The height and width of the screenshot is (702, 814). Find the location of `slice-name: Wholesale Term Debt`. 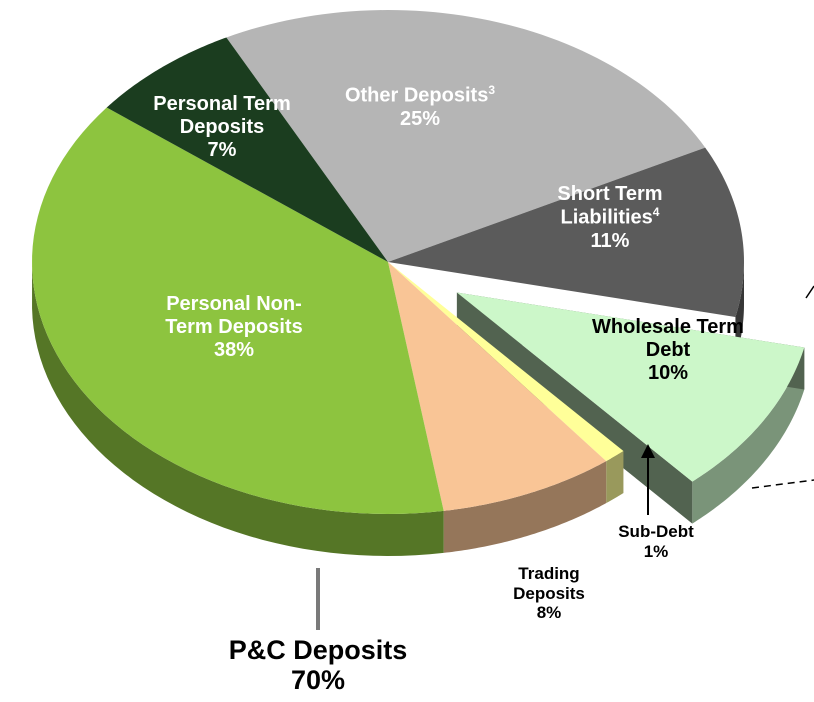

slice-name: Wholesale Term Debt is located at coordinates (668, 338).